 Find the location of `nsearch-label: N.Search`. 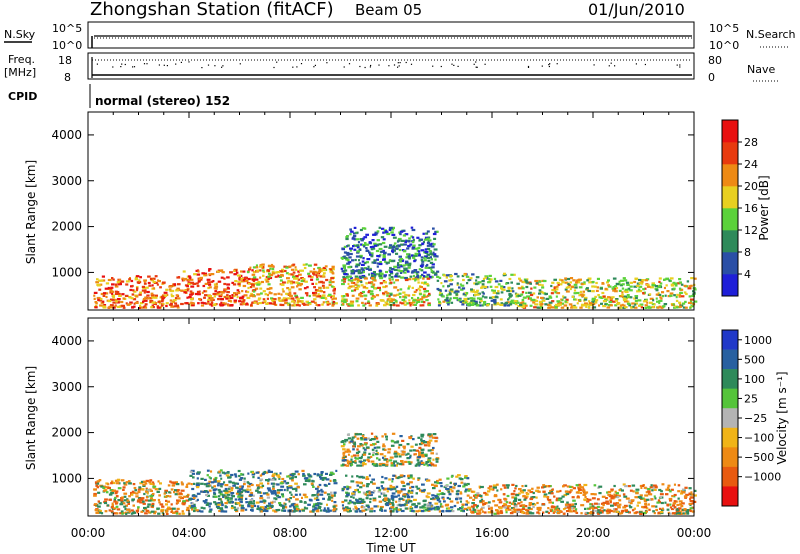

nsearch-label: N.Search is located at coordinates (771, 34).